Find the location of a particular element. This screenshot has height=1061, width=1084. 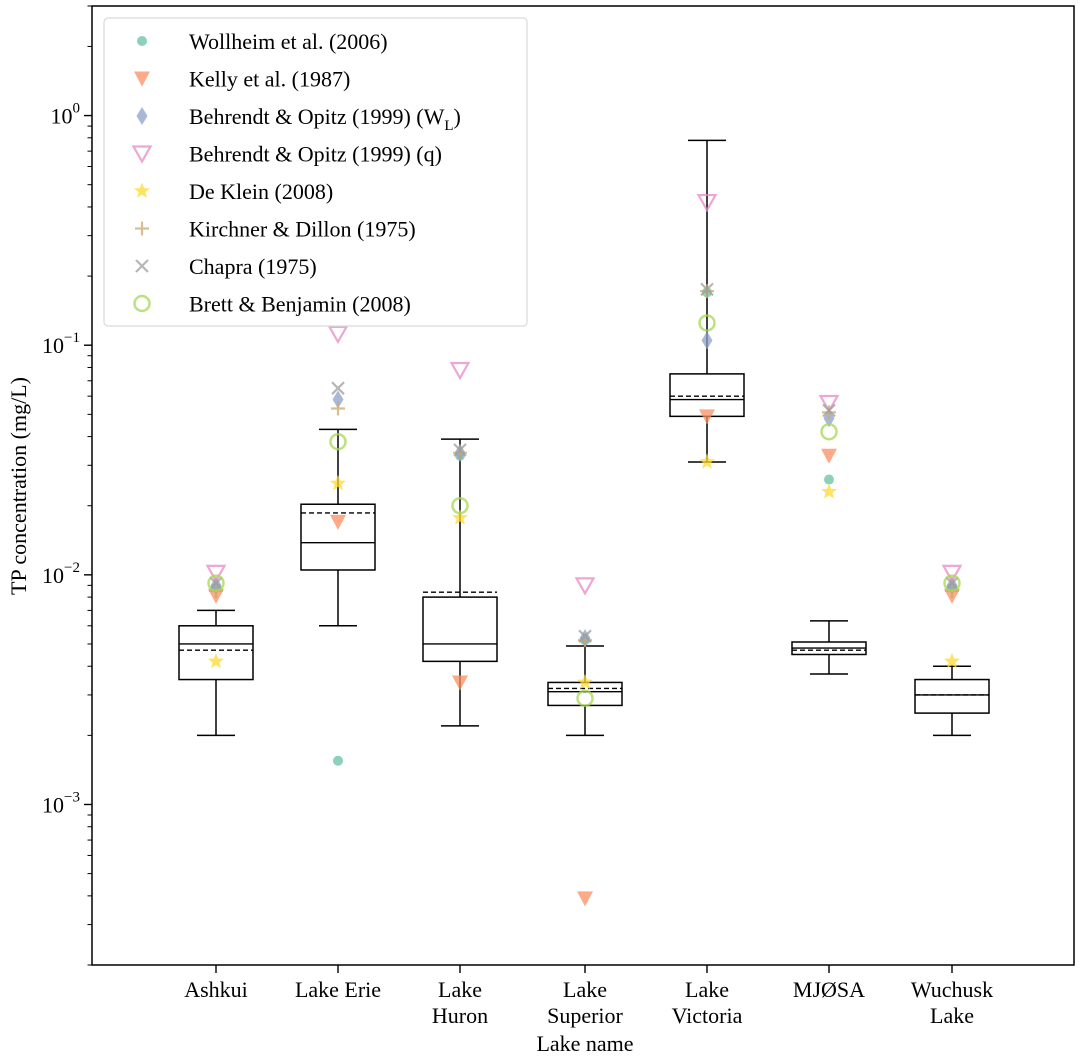

x-axis-label: Lake name is located at coordinates (584, 1043).